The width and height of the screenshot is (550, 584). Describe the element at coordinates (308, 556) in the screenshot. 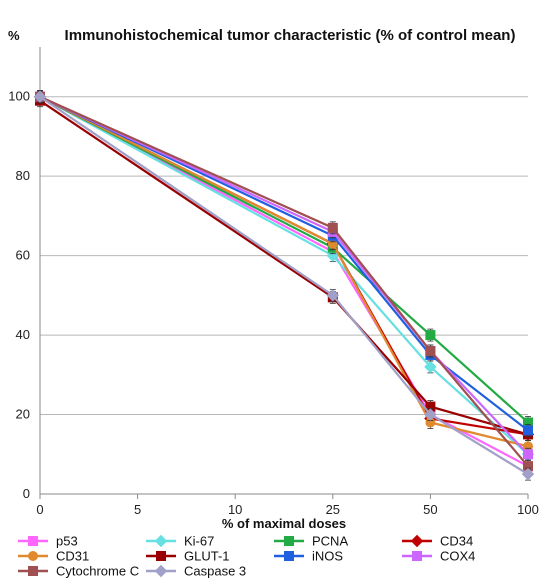

I see `legend-item: iNOS` at that location.